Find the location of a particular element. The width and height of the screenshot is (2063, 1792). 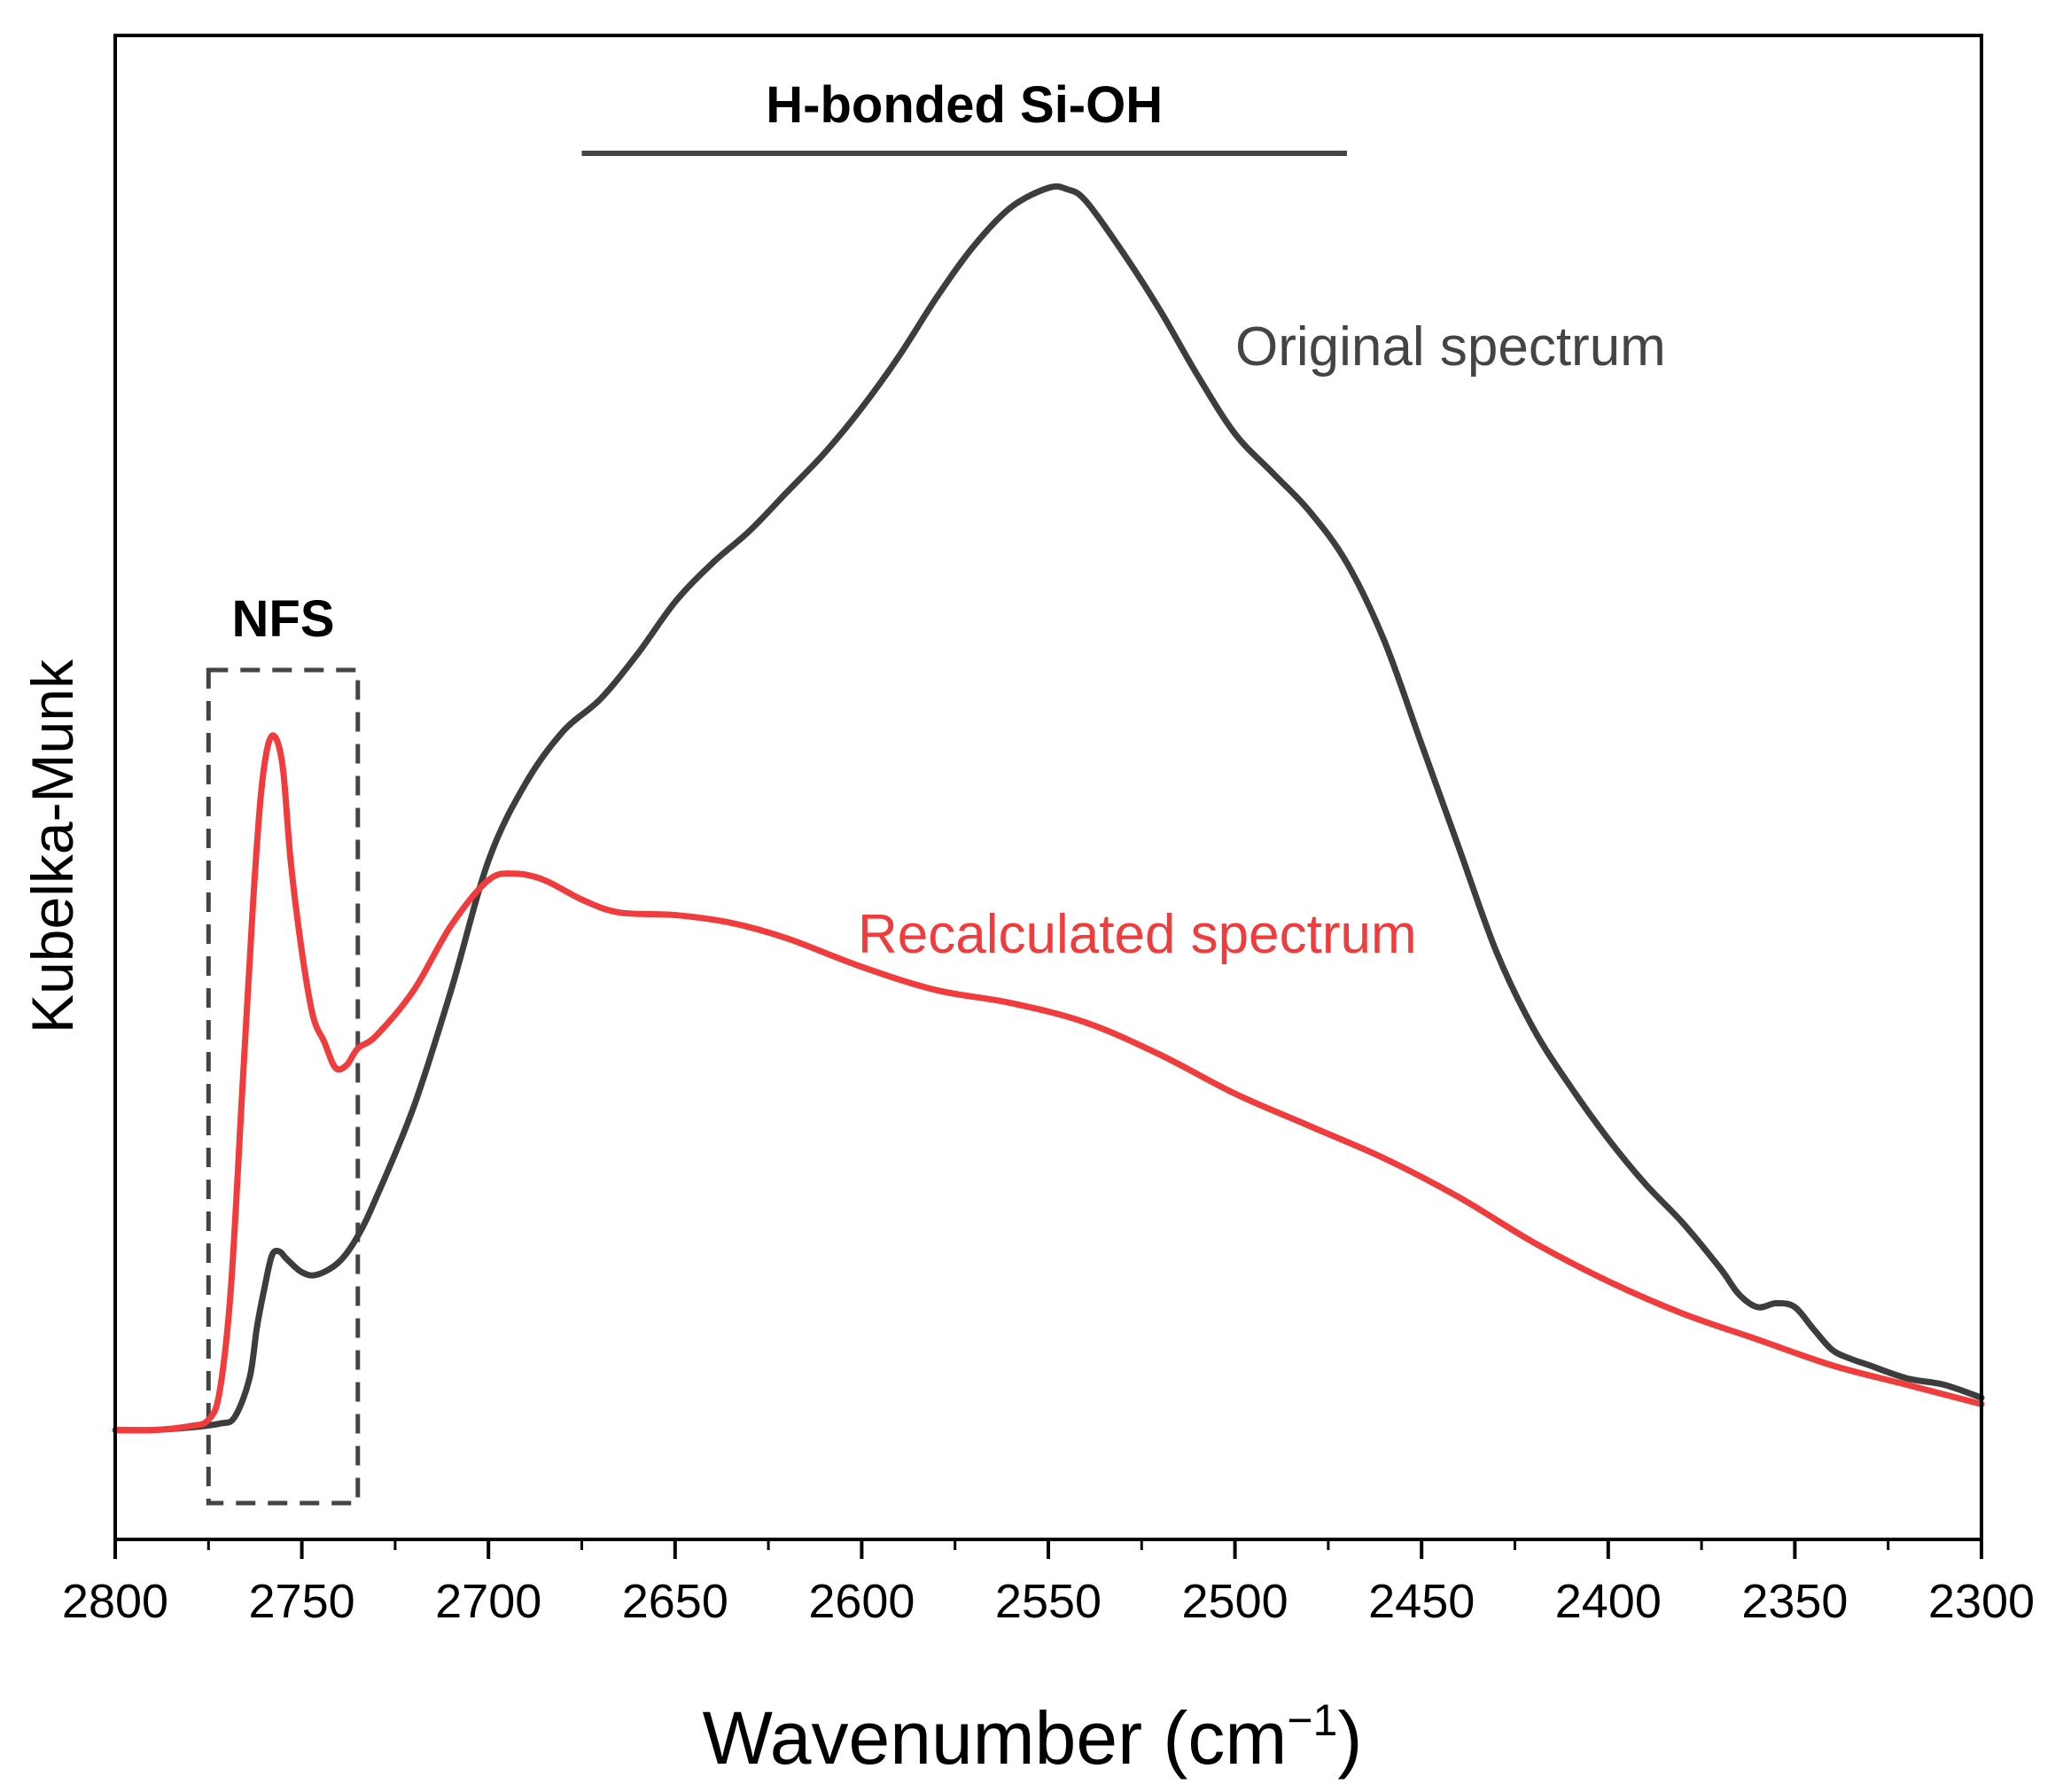

x-axis-title: Wavenumber (cm−1) is located at coordinates (1033, 1737).